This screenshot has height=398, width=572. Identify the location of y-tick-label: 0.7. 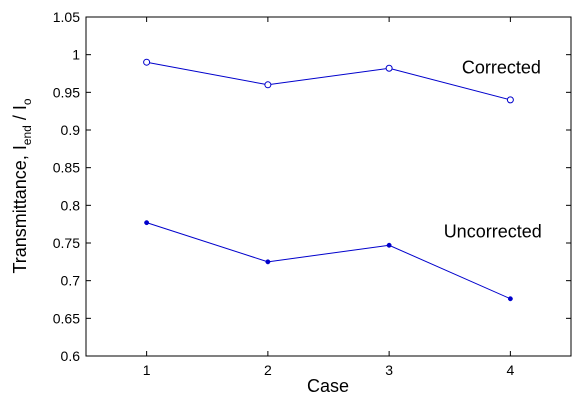
(71, 281).